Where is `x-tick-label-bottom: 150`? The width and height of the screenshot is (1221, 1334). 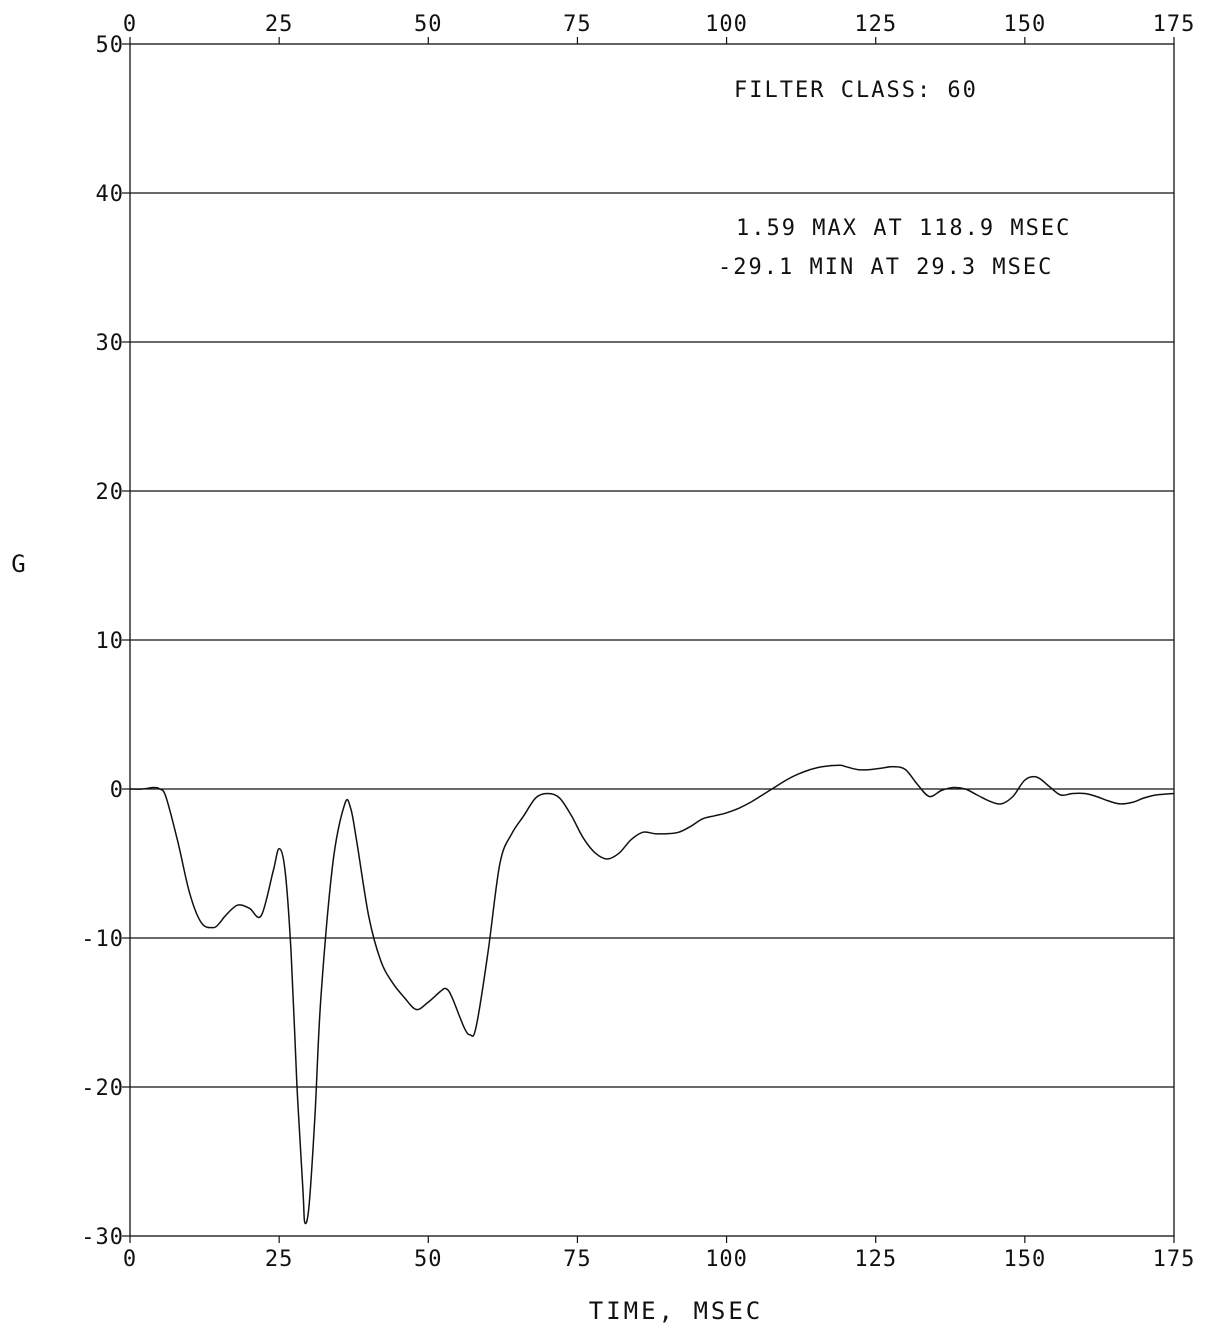 x-tick-label-bottom: 150 is located at coordinates (1024, 1259).